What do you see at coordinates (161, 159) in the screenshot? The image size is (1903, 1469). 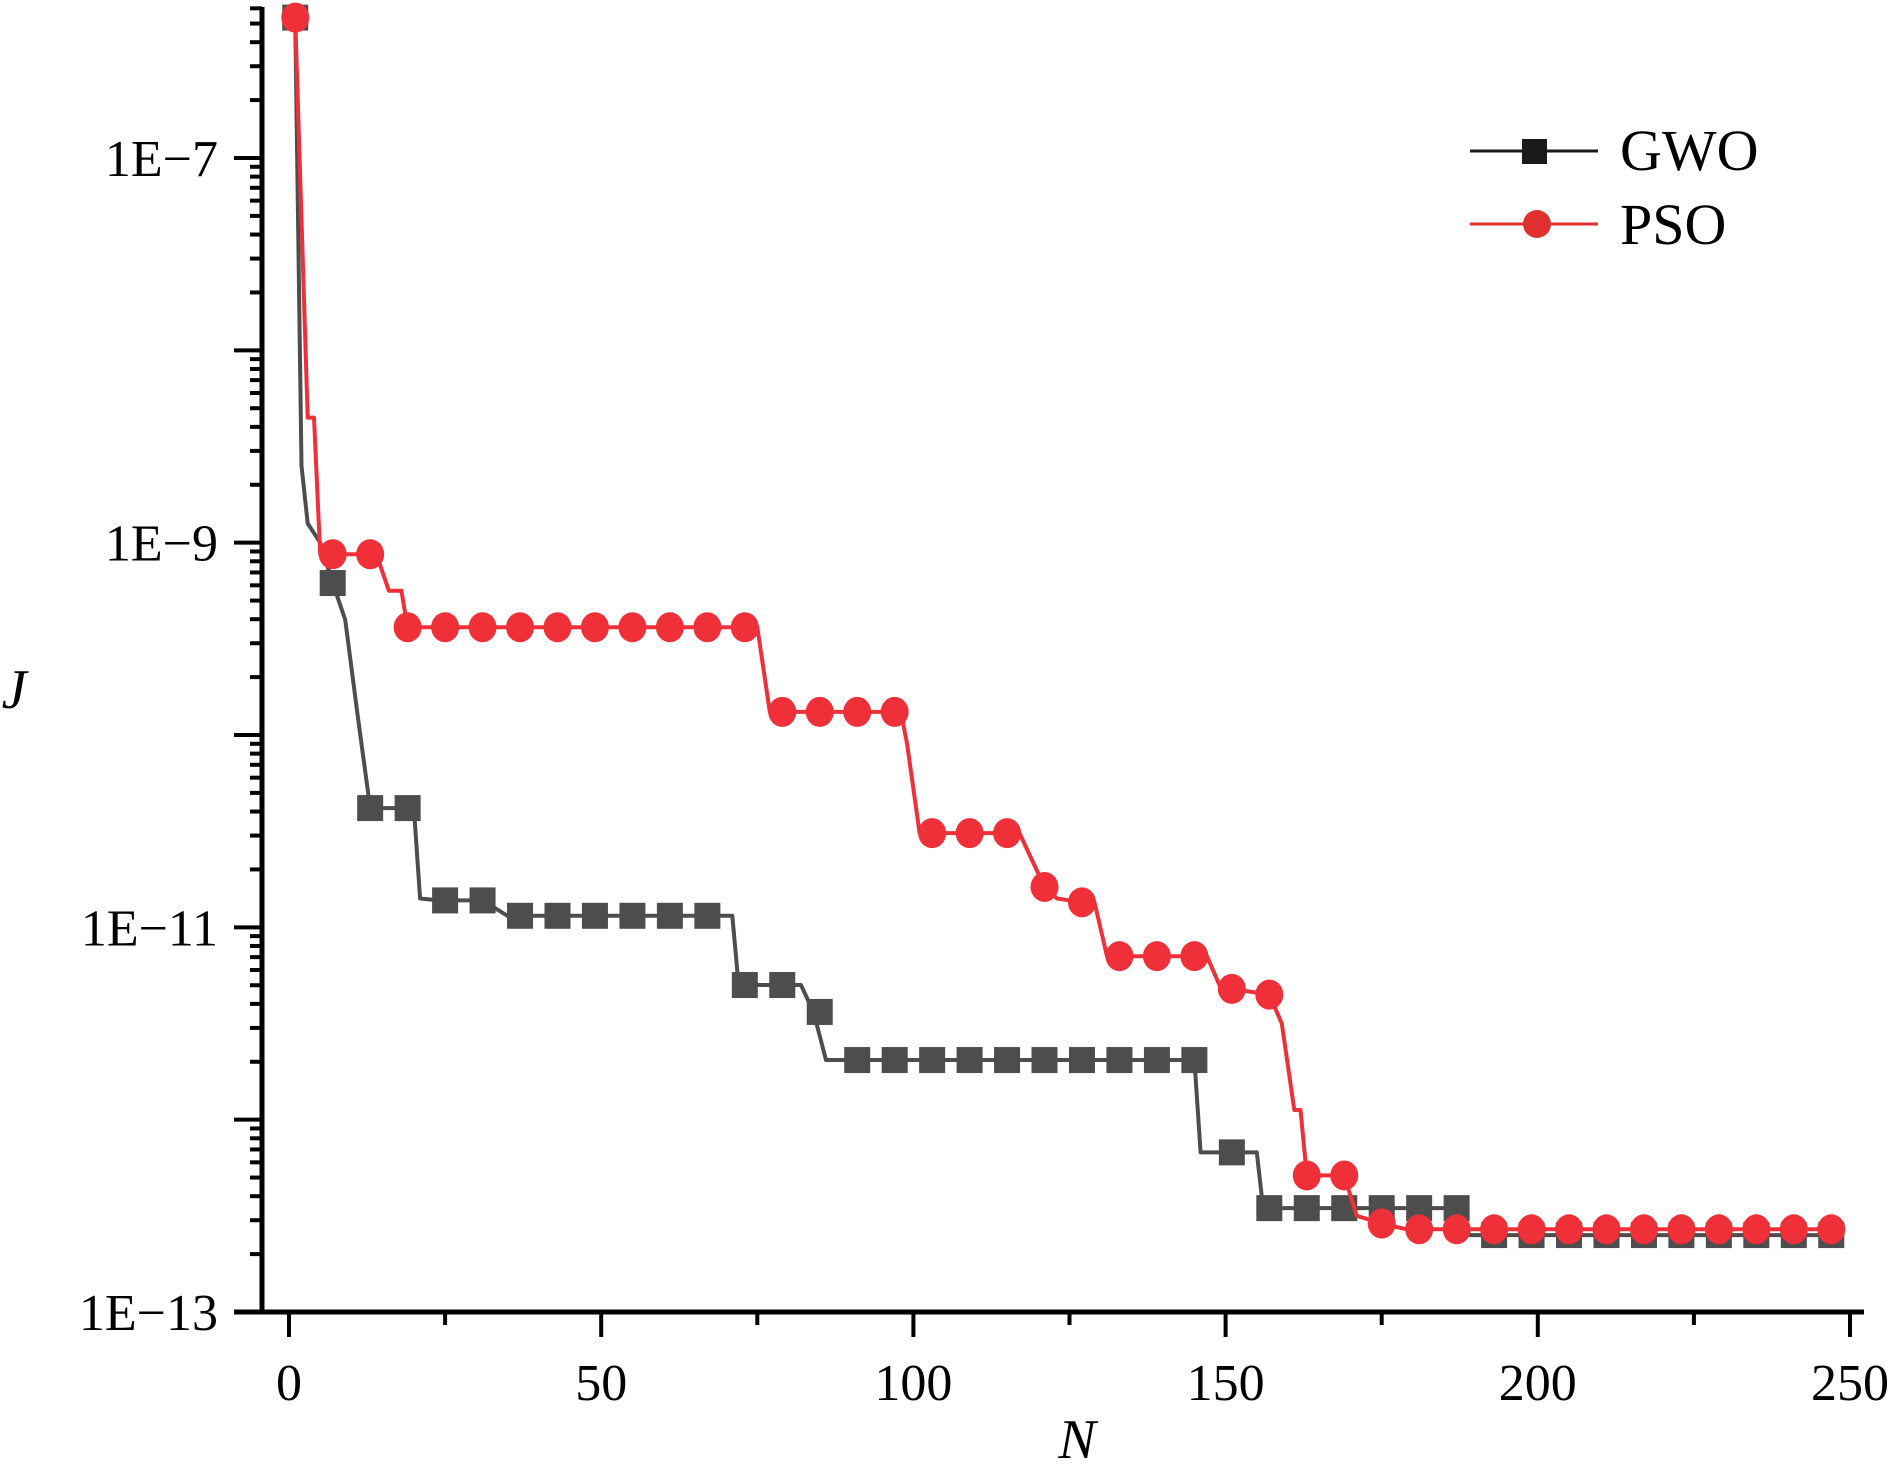 I see `y-tick-label: 1E−7` at bounding box center [161, 159].